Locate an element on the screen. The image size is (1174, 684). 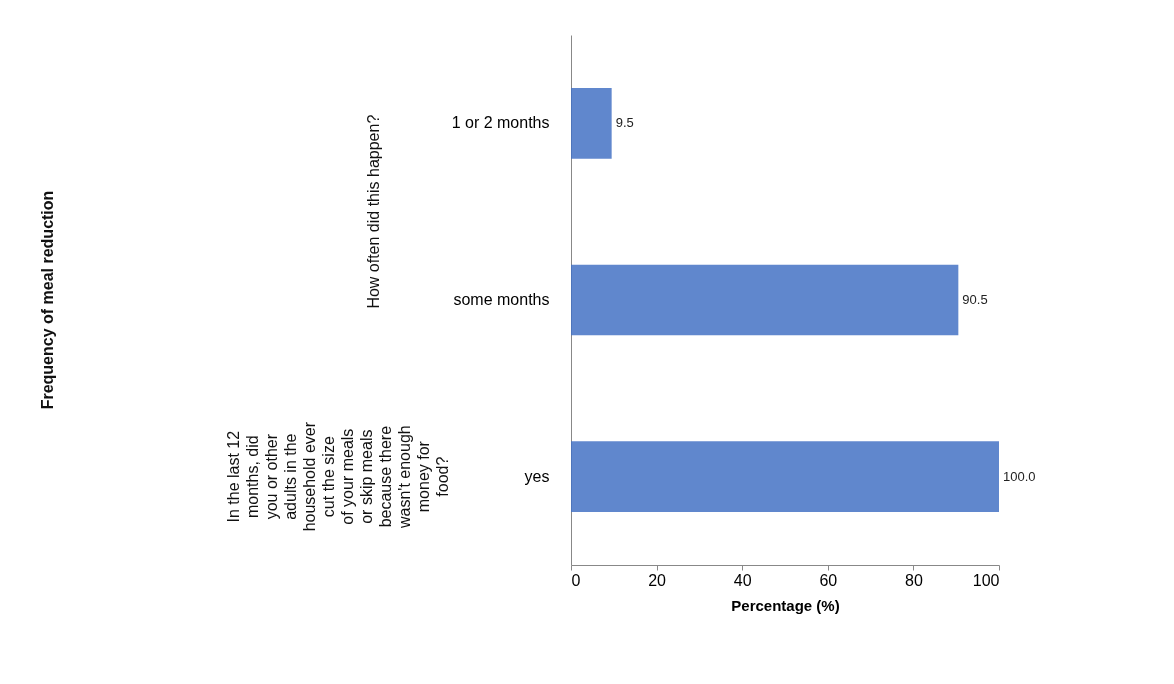
data-label: 100.0 is located at coordinates (1019, 476).